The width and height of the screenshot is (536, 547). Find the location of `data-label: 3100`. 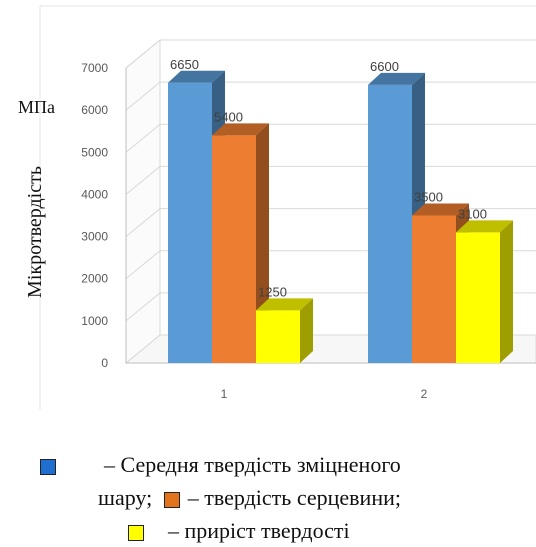

data-label: 3100 is located at coordinates (472, 213).